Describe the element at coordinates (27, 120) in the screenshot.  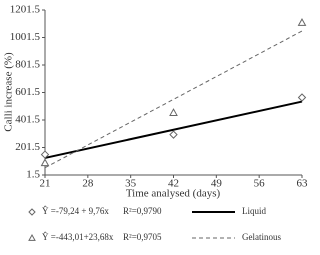
I see `y-tick-label: 401.5` at that location.